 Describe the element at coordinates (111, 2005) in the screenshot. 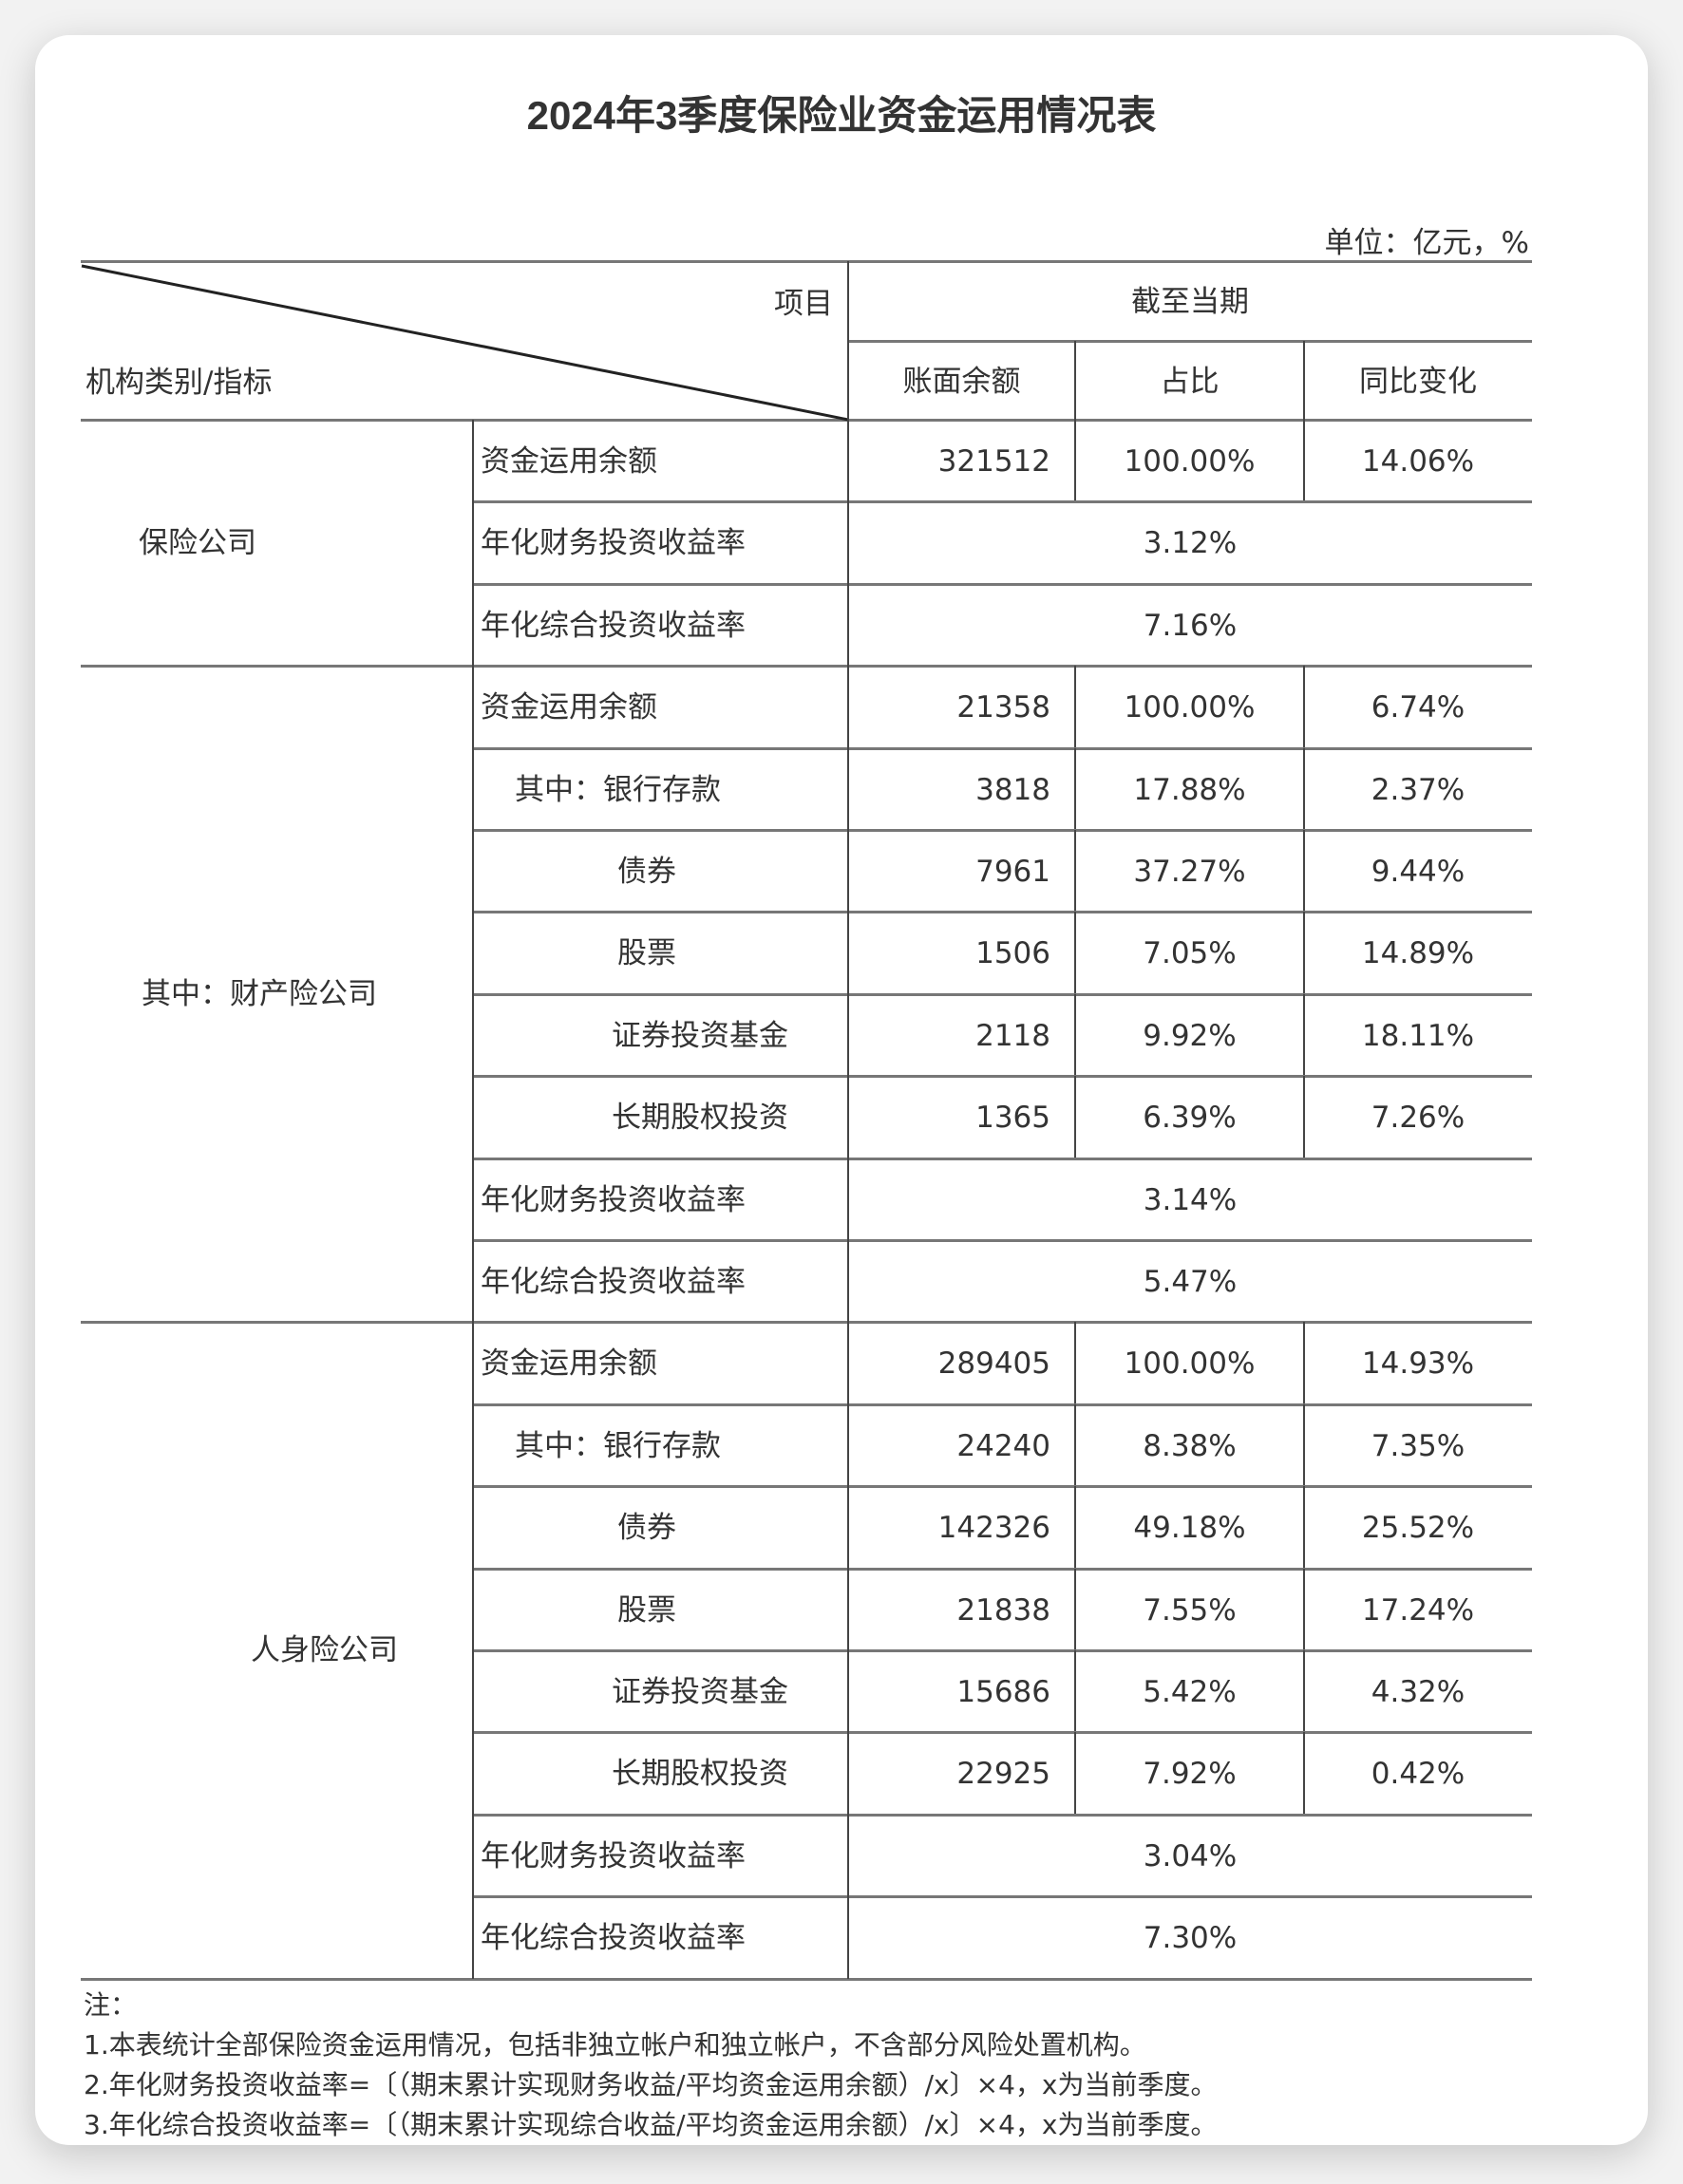

I see `notes-heading: 注：` at that location.